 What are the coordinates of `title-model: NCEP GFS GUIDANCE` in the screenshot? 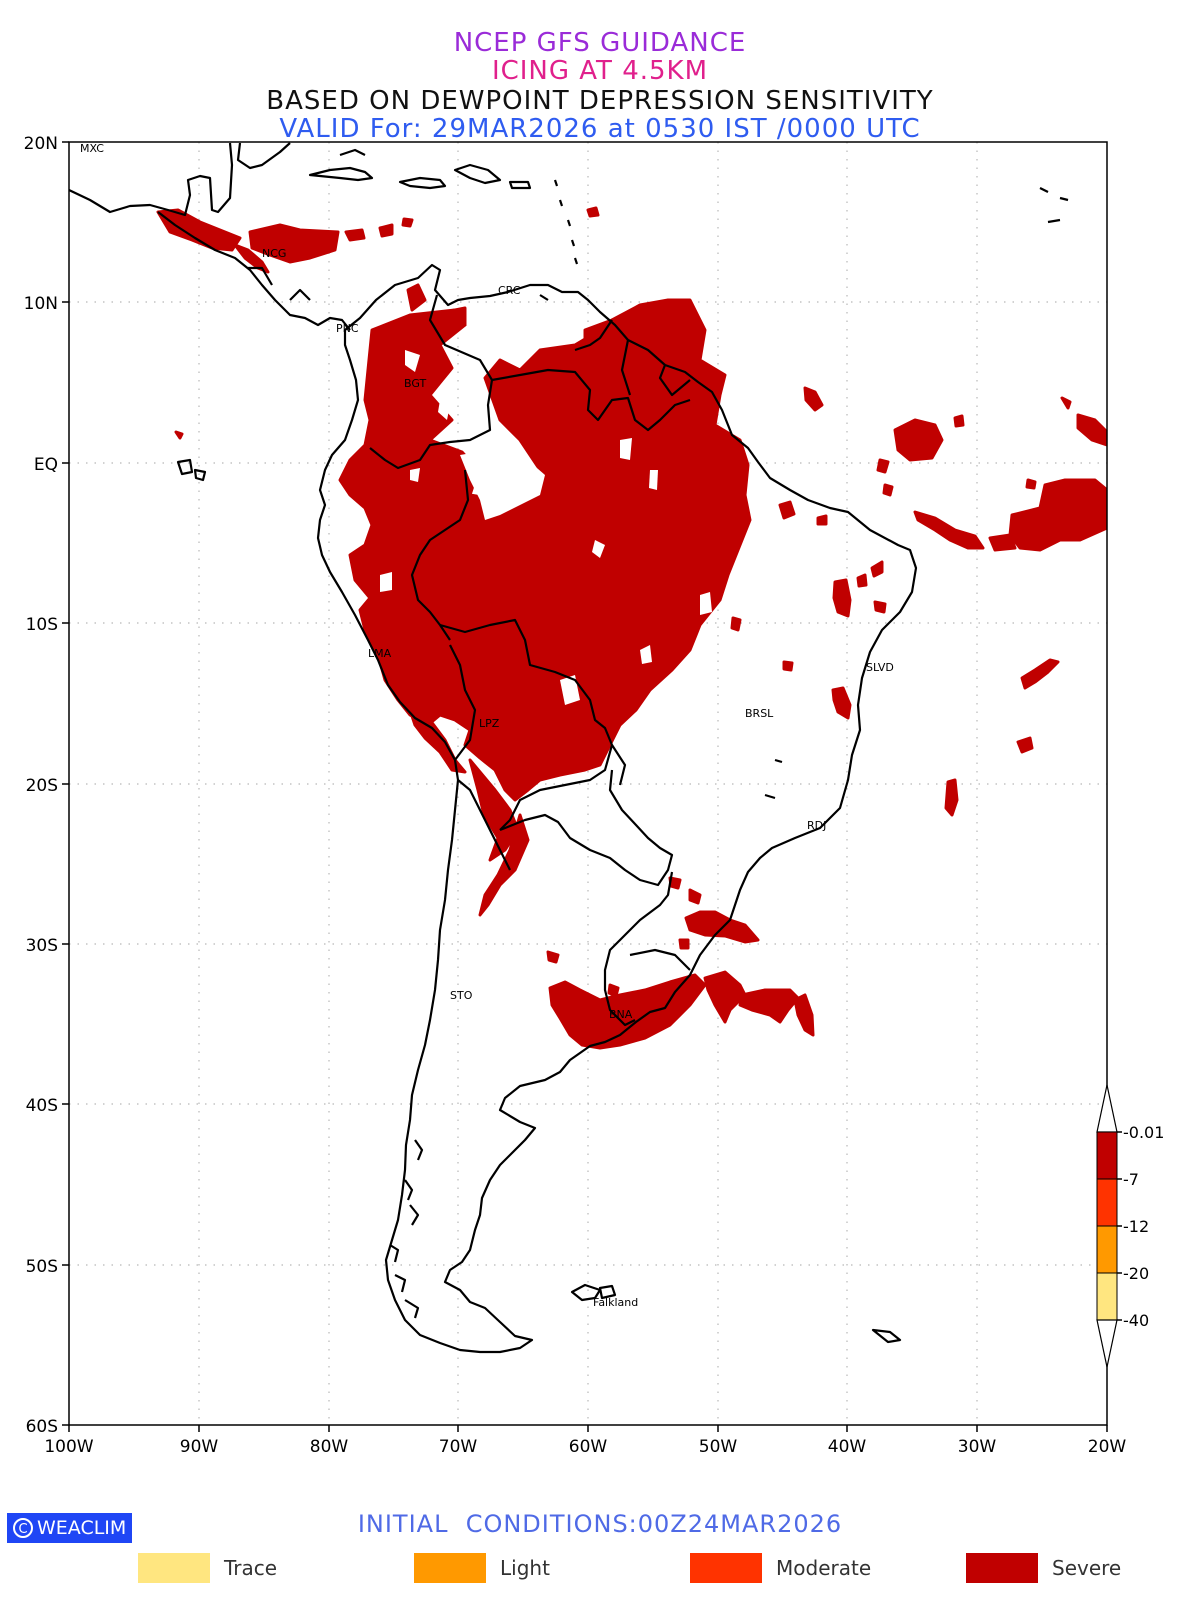 It's located at (600, 43).